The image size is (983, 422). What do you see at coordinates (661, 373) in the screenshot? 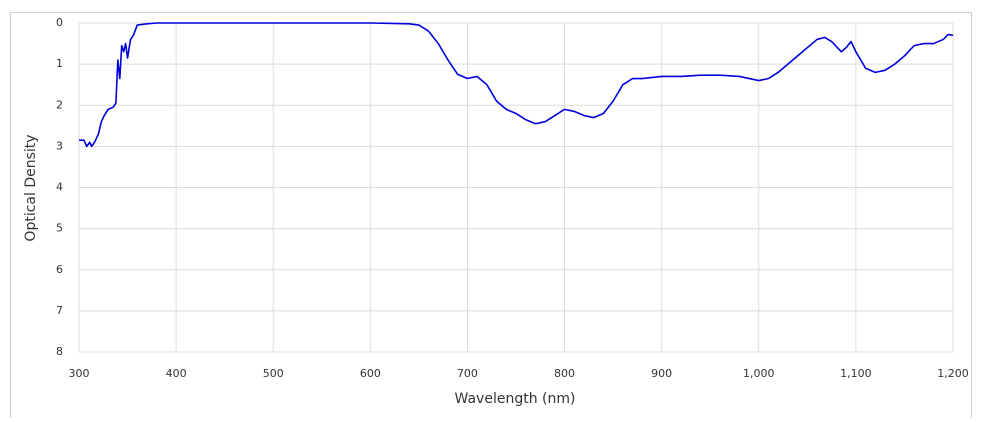
I see `x-tick-label: 900` at bounding box center [661, 373].